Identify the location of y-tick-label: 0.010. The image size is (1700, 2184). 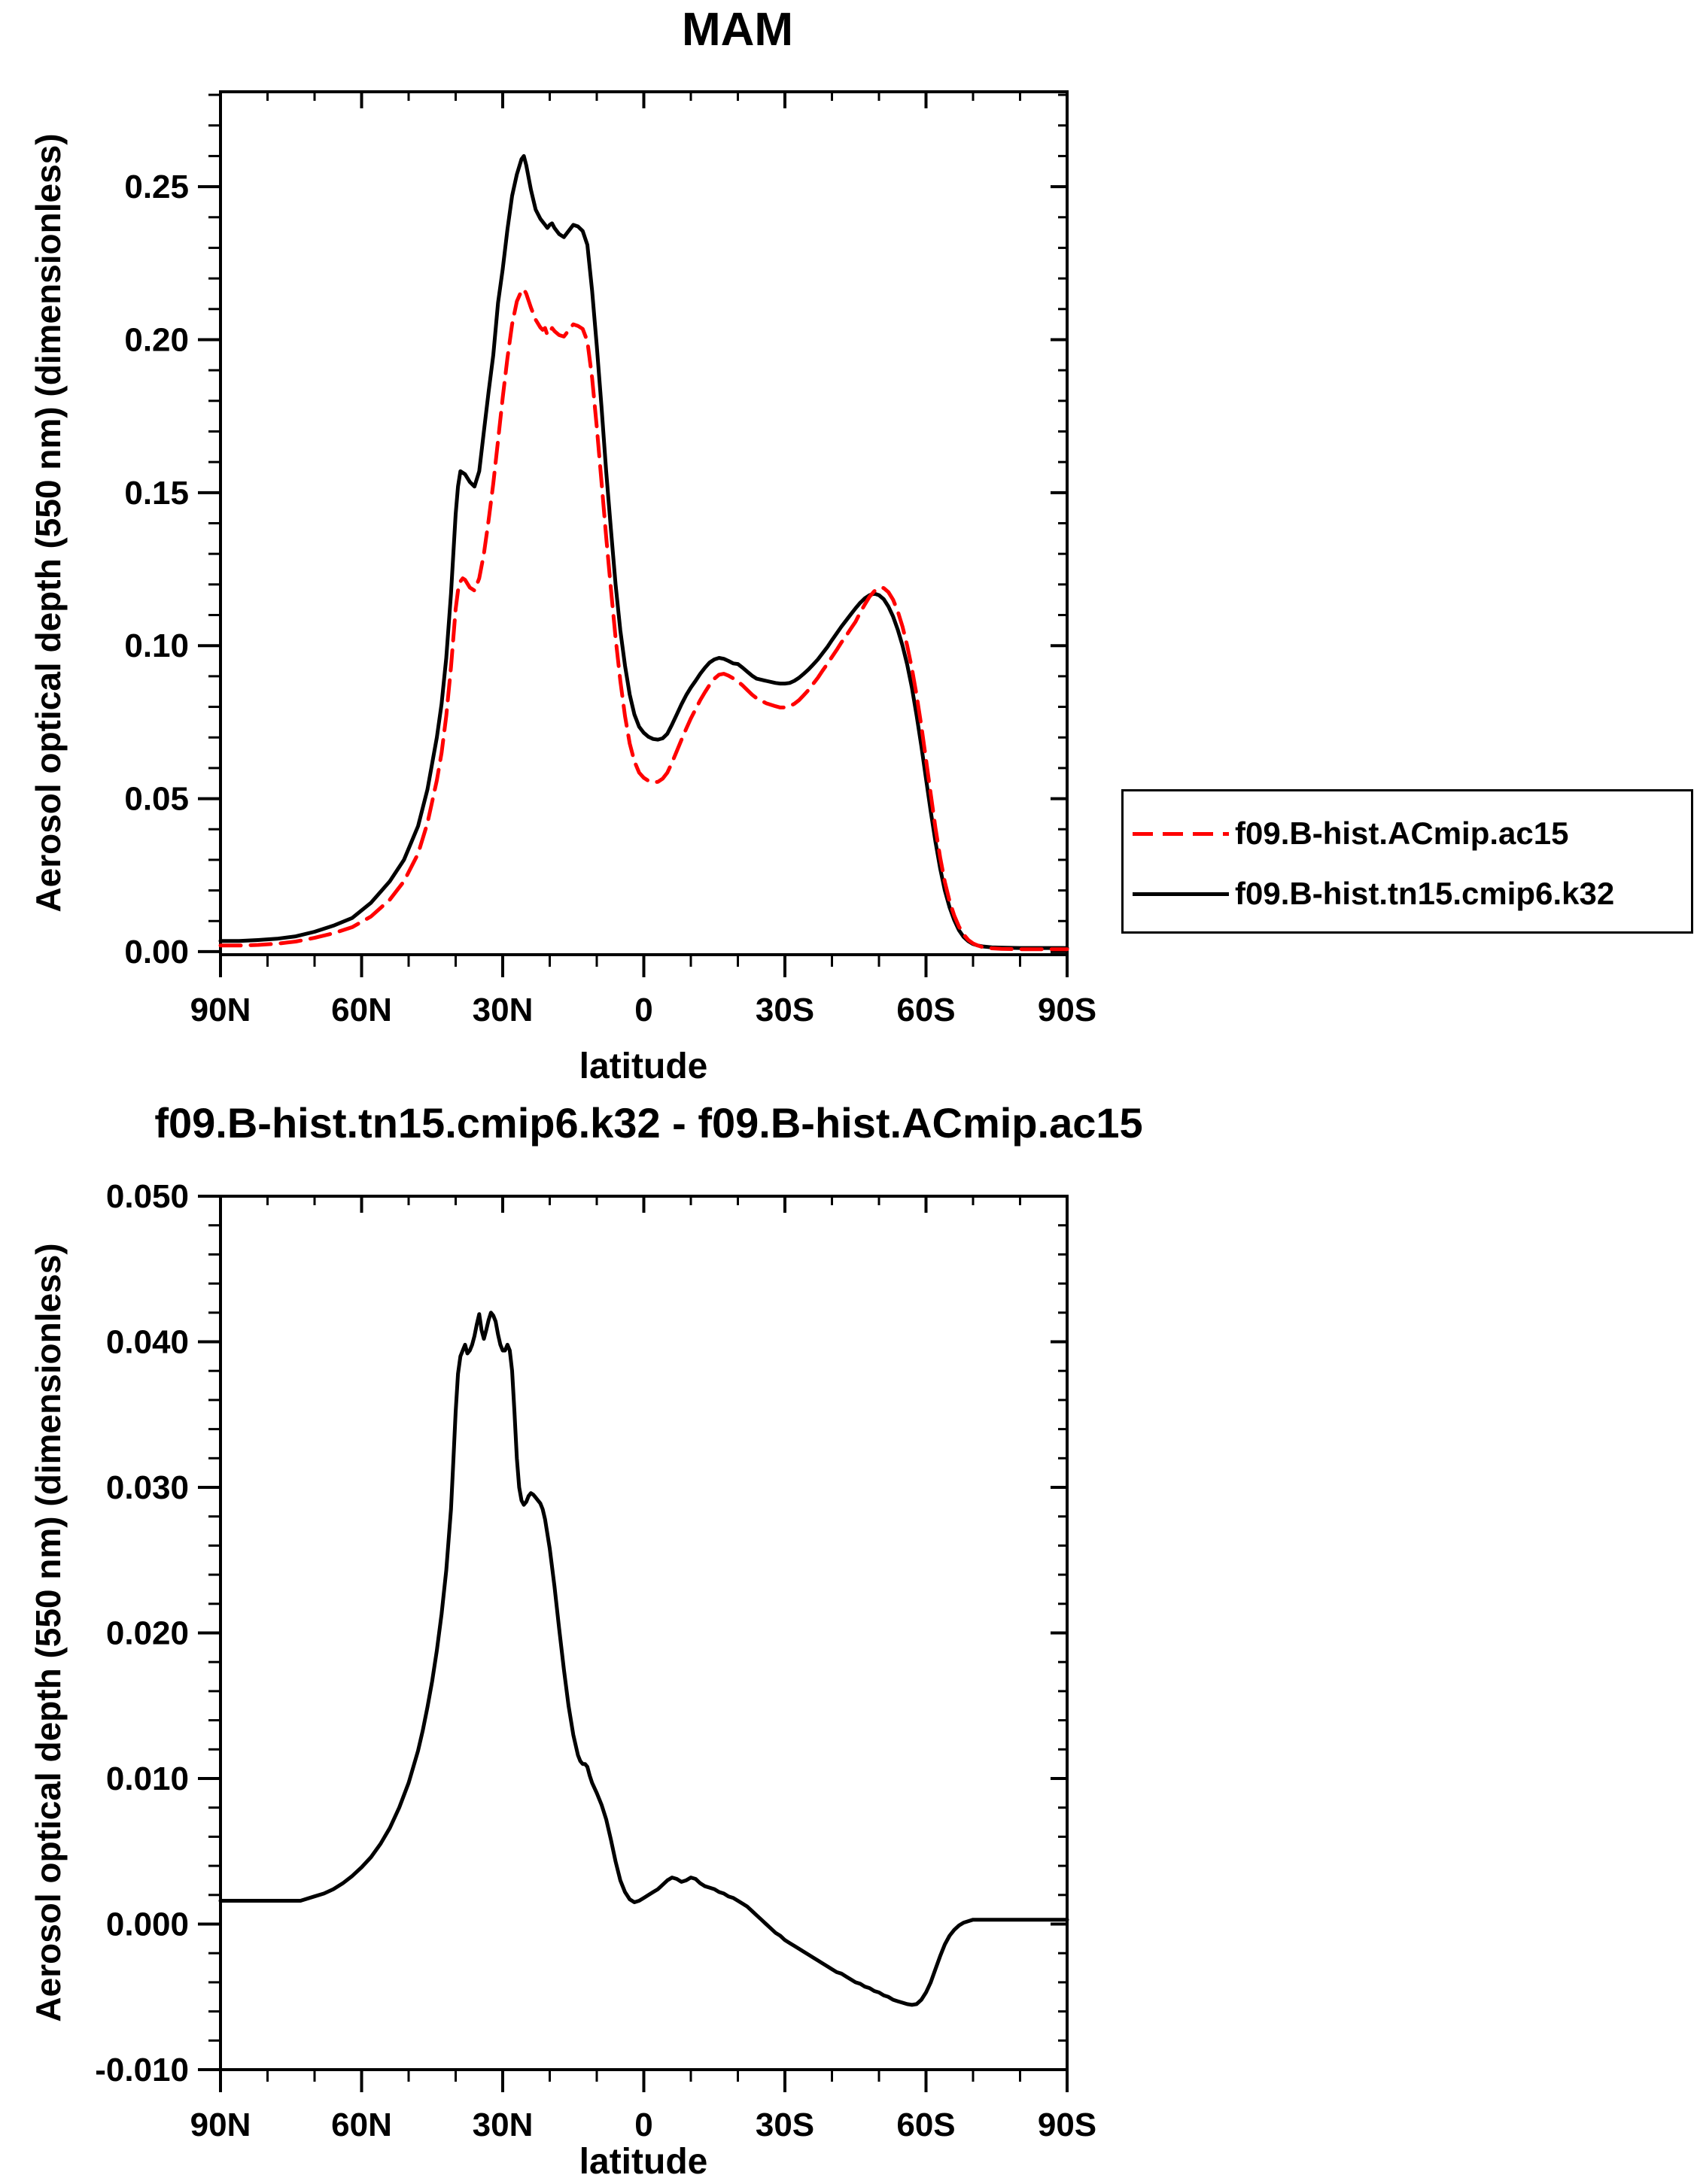
(147, 1778).